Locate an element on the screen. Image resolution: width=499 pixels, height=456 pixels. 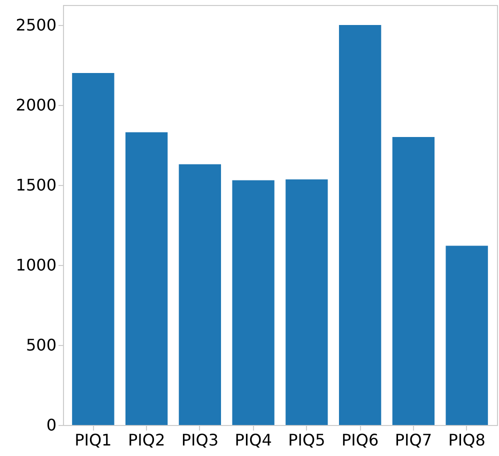
x-tick-label: PIQ3 is located at coordinates (199, 440).